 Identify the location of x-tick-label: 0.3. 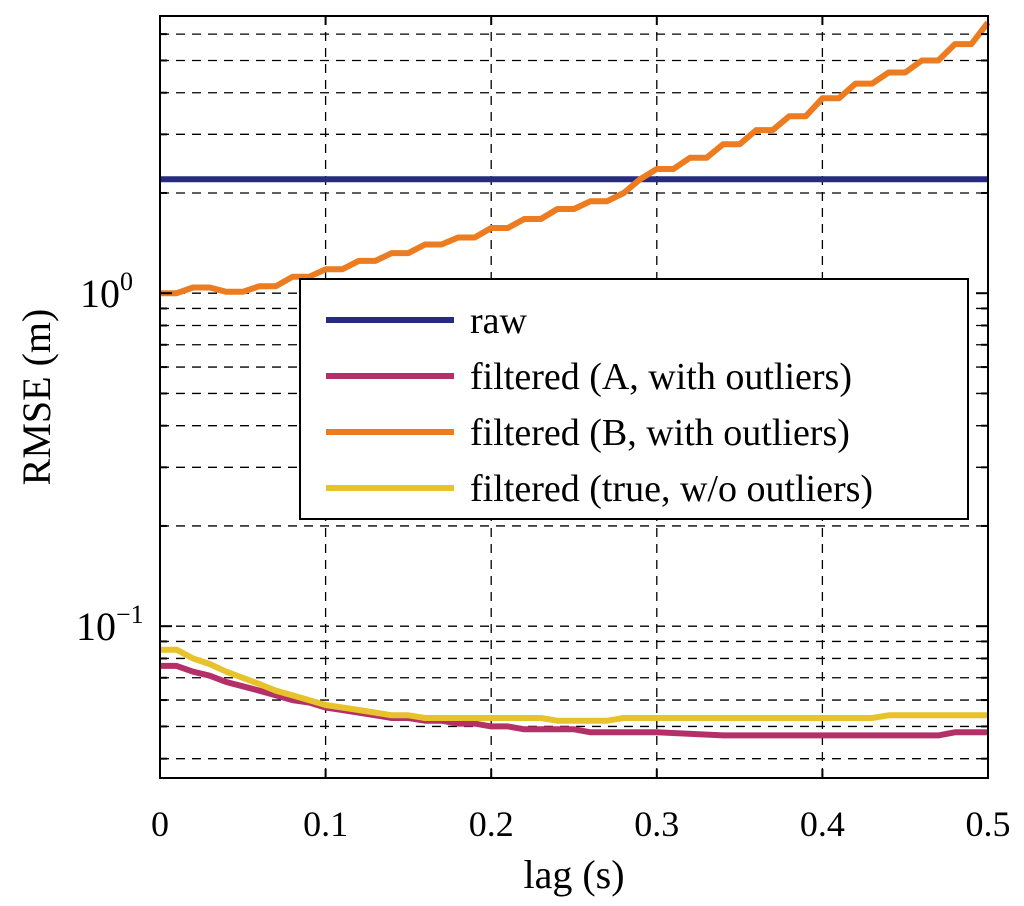
(656, 824).